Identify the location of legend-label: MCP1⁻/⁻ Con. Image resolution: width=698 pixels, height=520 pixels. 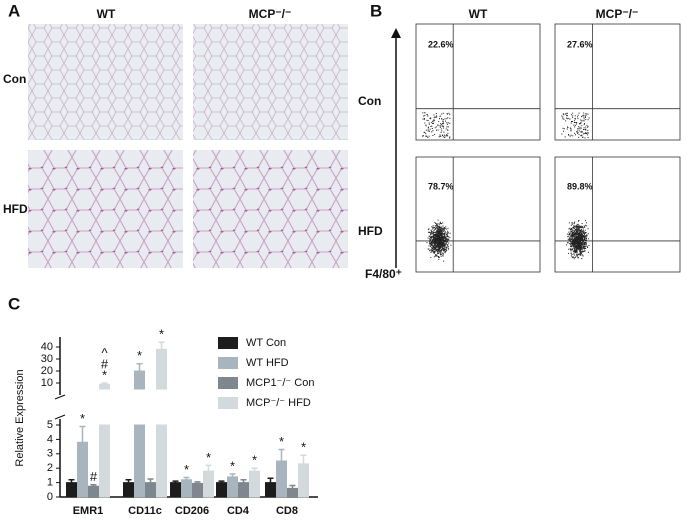
(280, 383).